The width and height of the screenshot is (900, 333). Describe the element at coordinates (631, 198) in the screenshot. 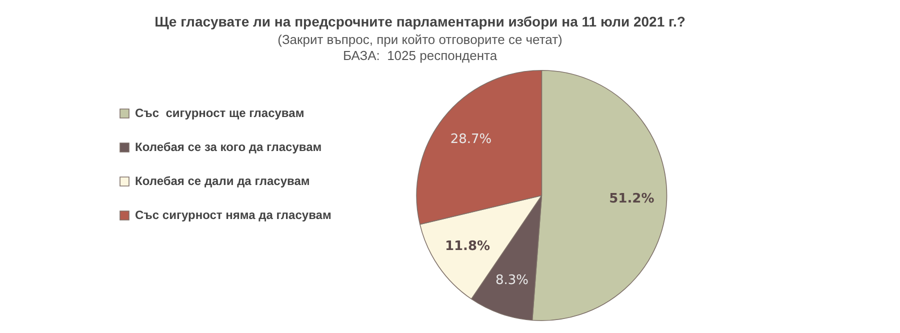

I see `data-label: 51.2%` at that location.